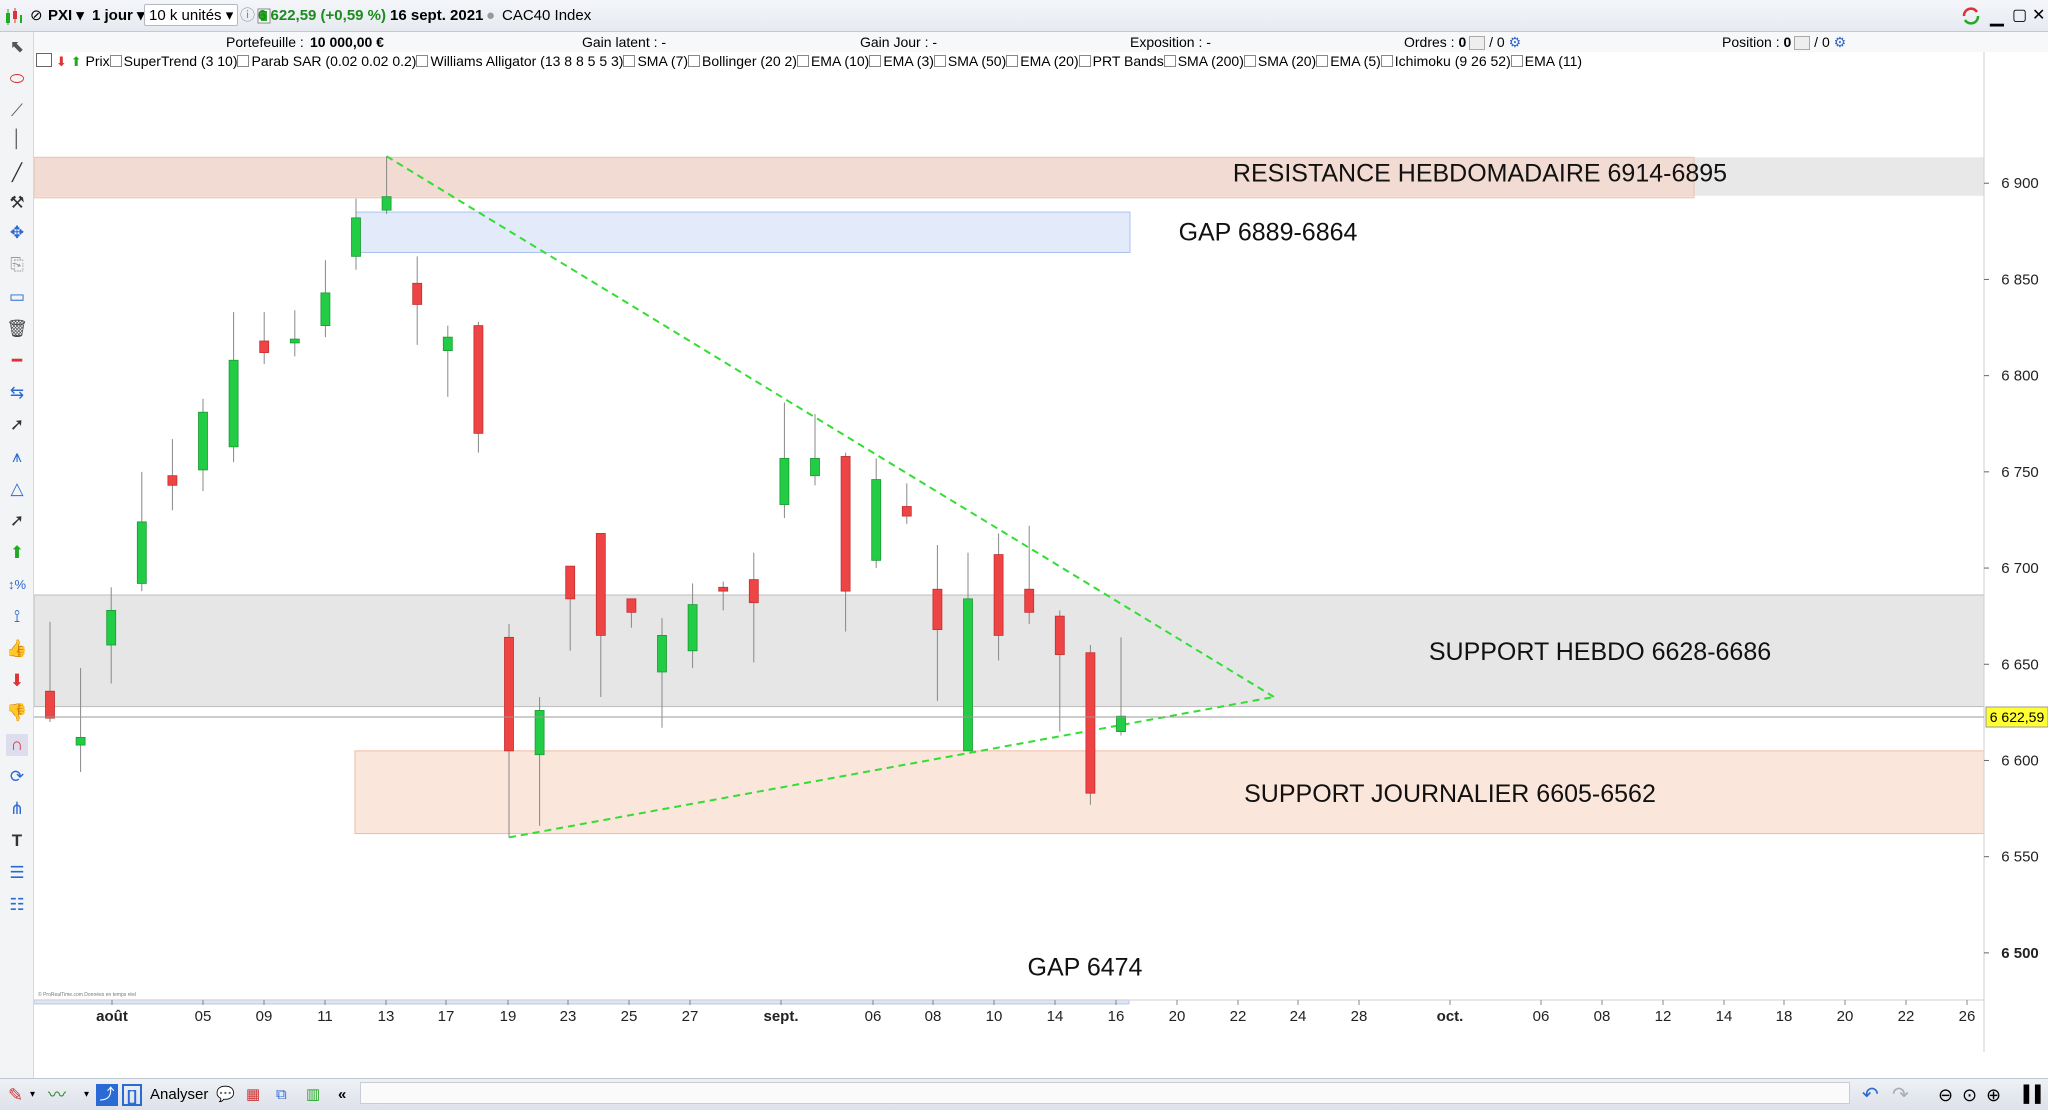 This screenshot has height=1110, width=2048. What do you see at coordinates (17, 648) in the screenshot?
I see `thumbs-up-icon: 👍` at bounding box center [17, 648].